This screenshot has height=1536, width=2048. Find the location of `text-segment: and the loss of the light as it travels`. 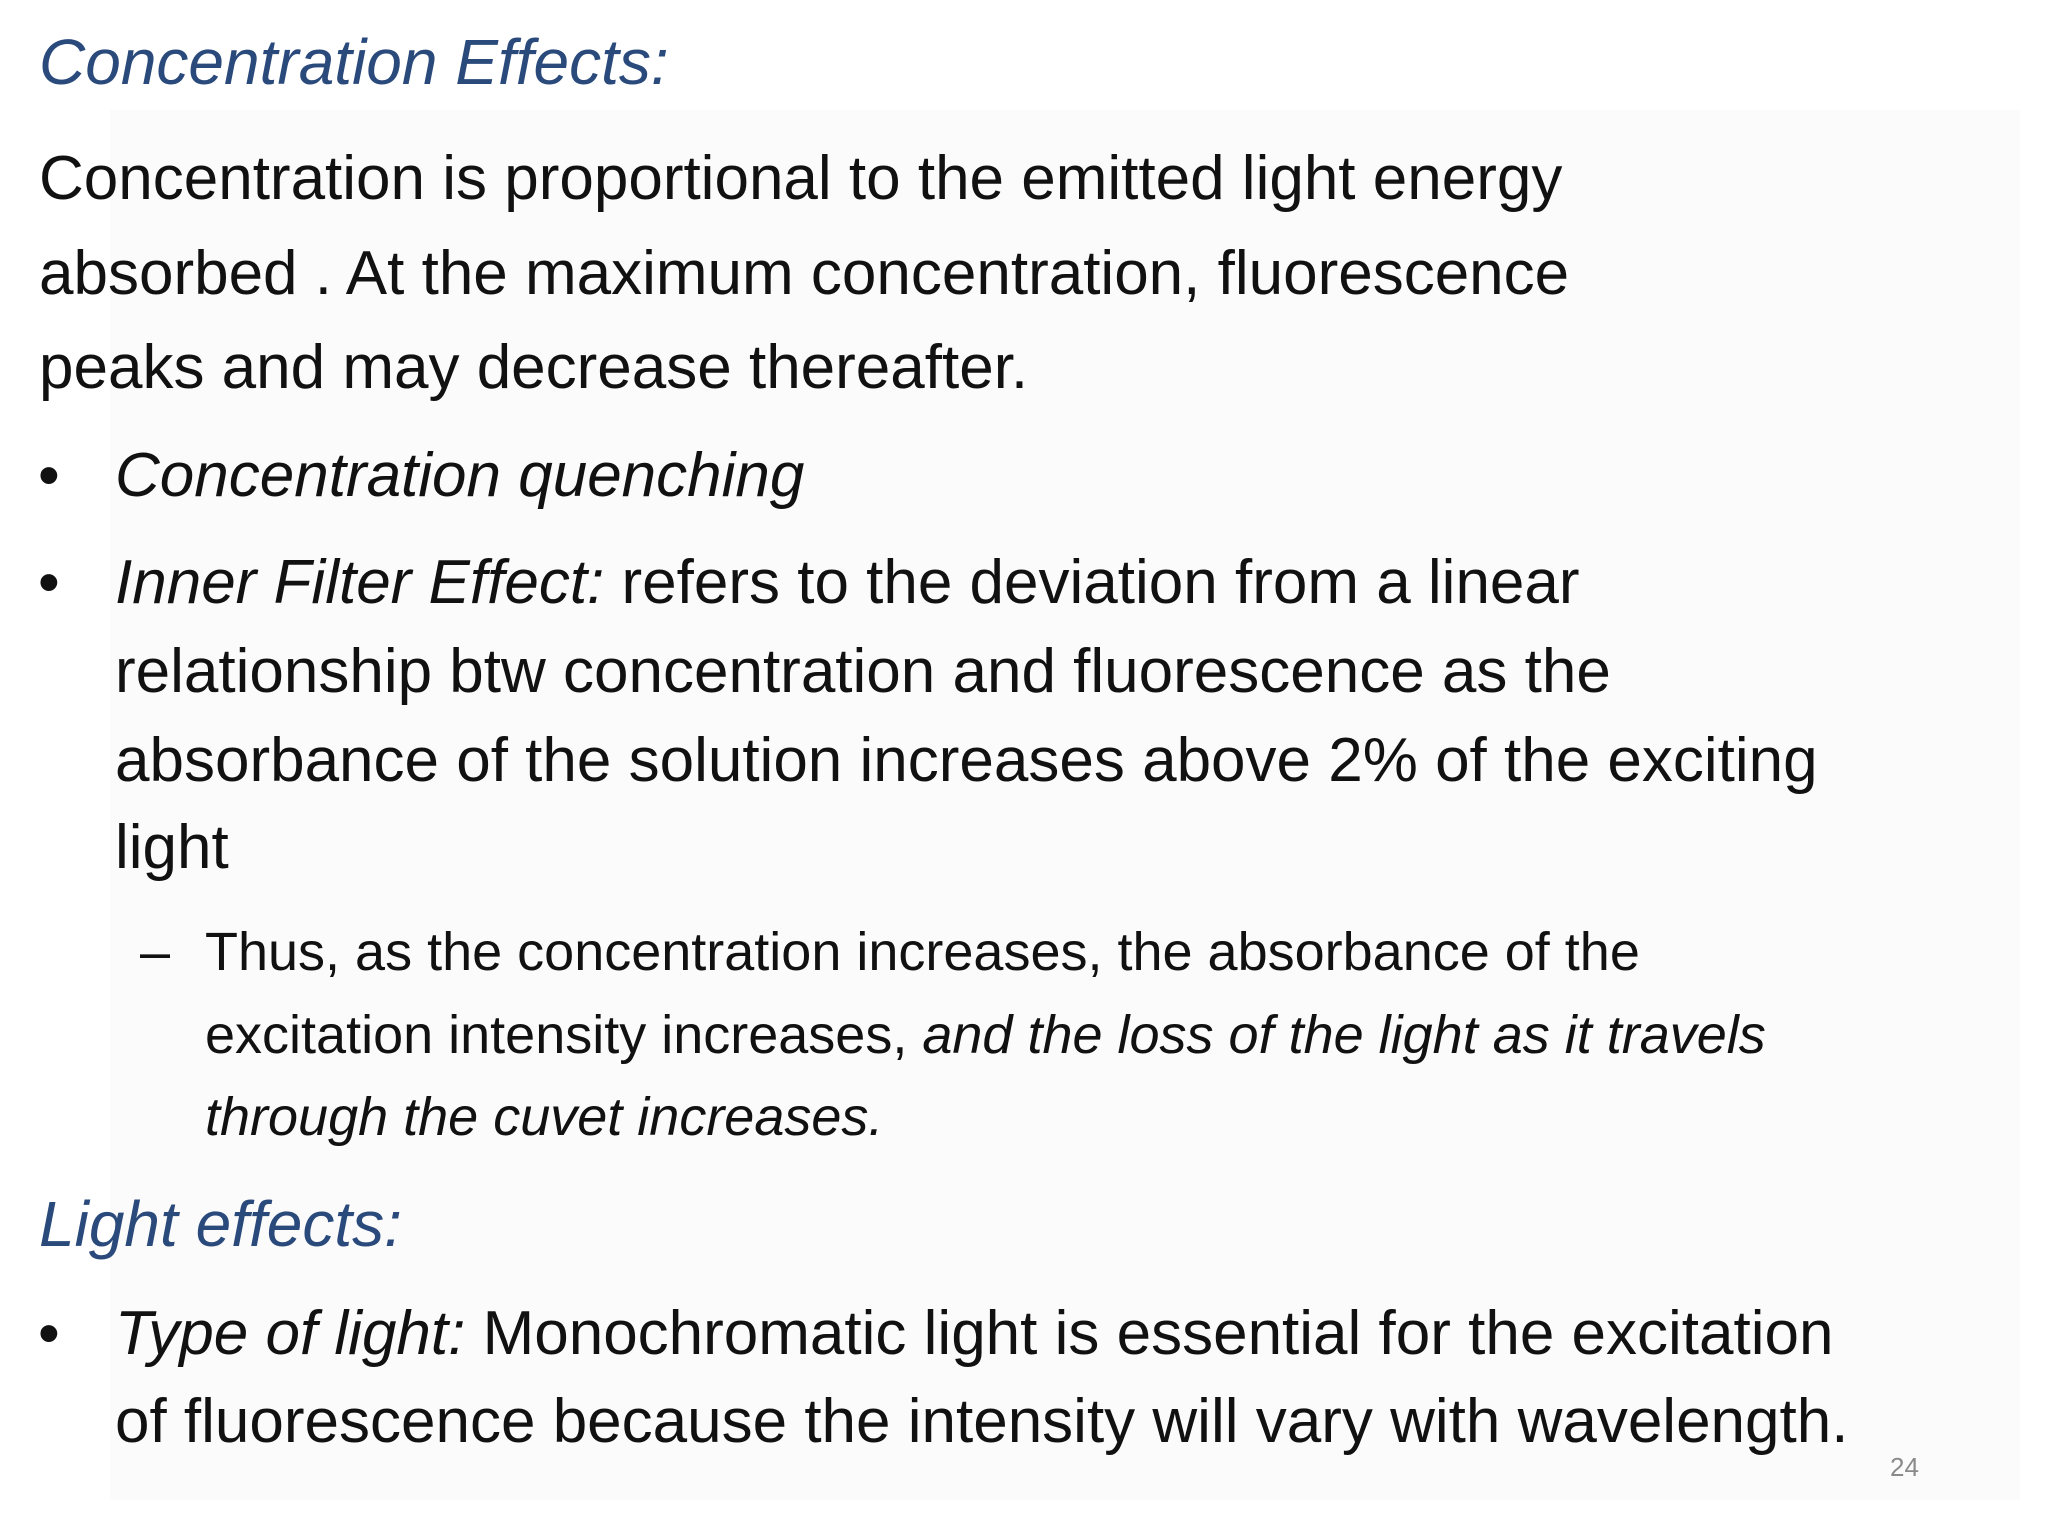

text-segment: and the loss of the light as it travels is located at coordinates (1336, 1035).